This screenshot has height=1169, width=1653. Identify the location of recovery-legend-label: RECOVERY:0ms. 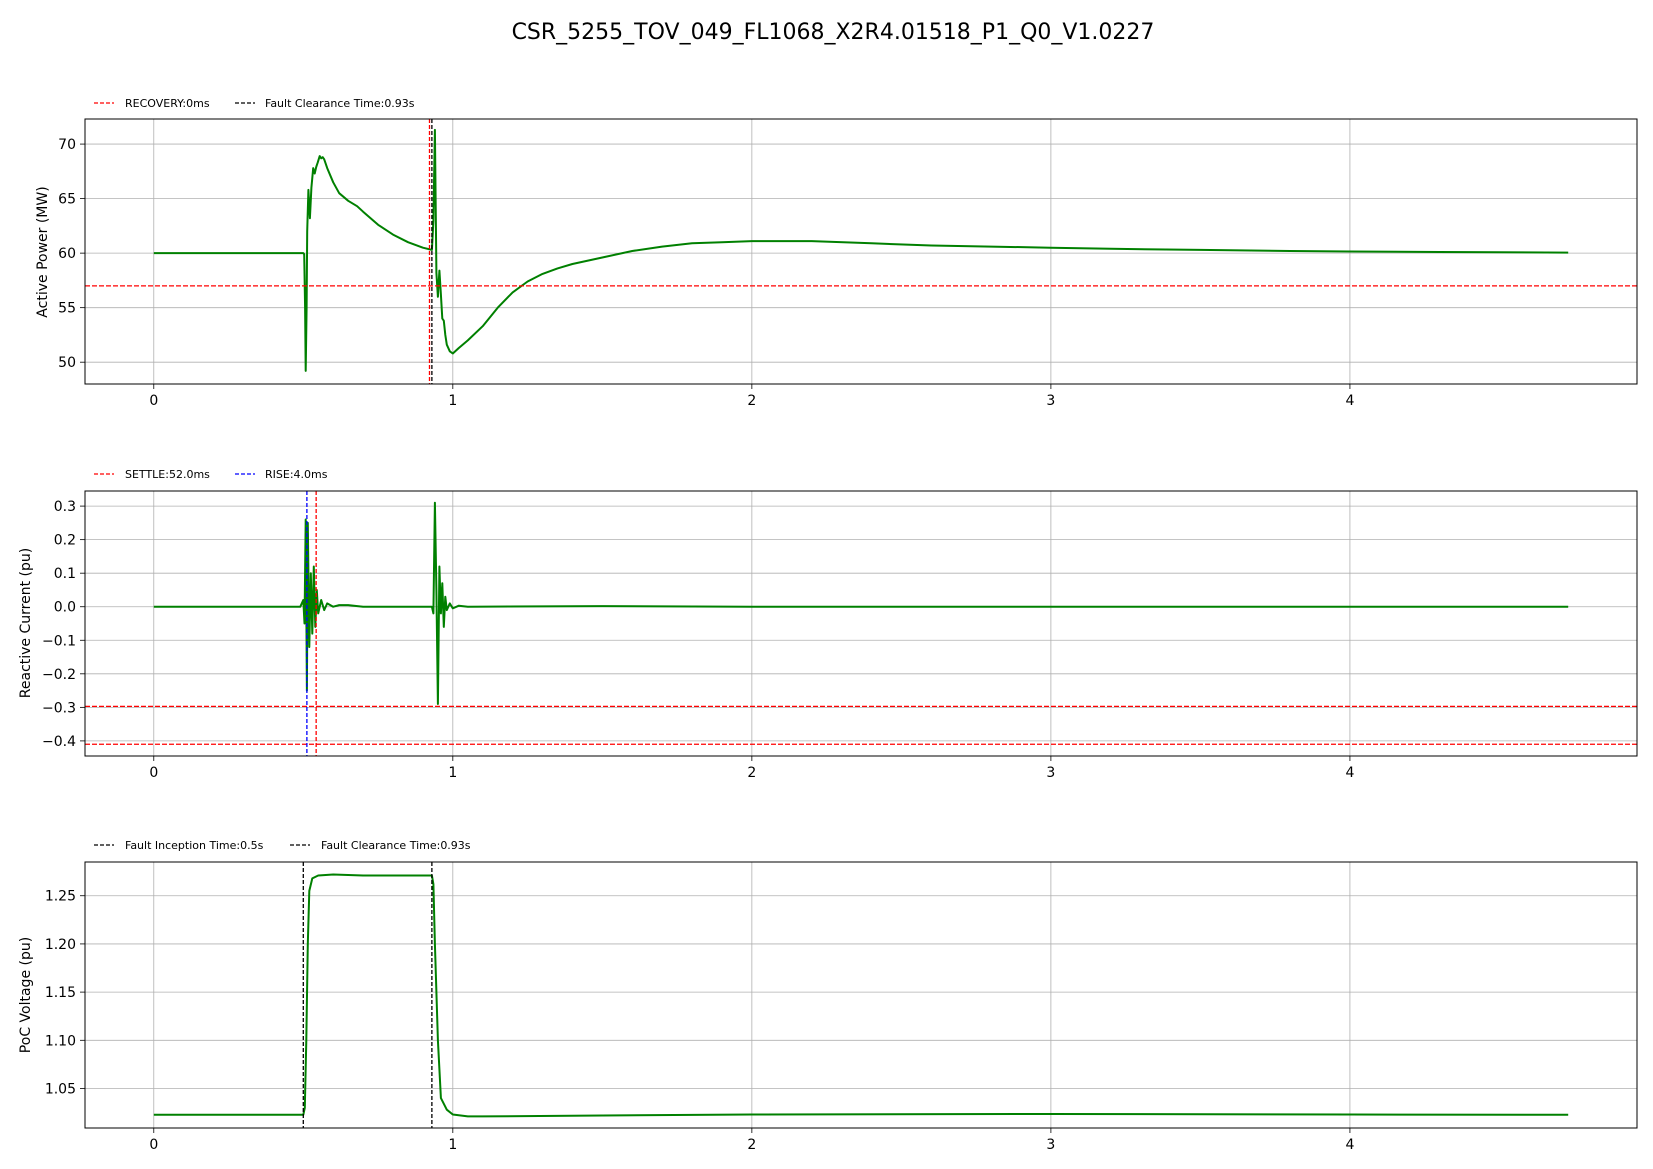
(167, 103).